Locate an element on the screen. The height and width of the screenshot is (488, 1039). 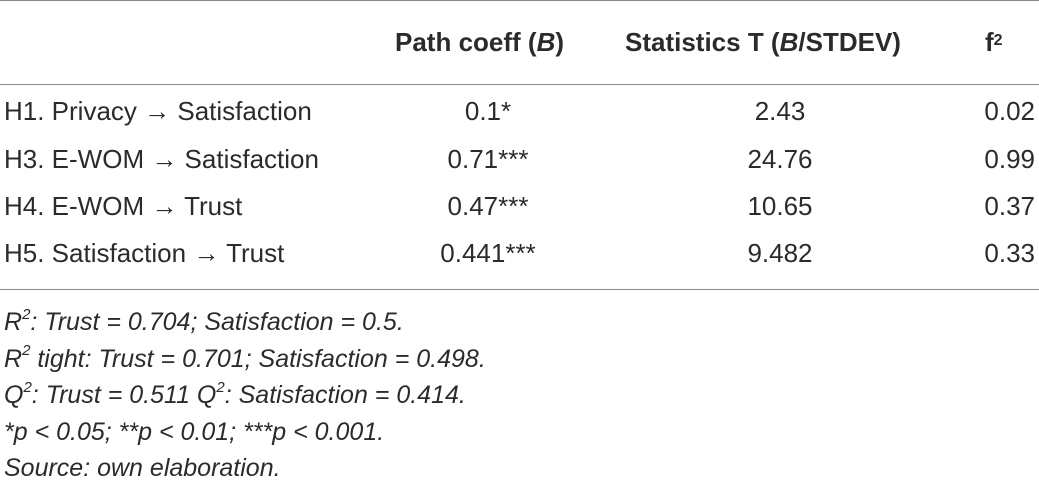
table-top-rule is located at coordinates (519, 0).